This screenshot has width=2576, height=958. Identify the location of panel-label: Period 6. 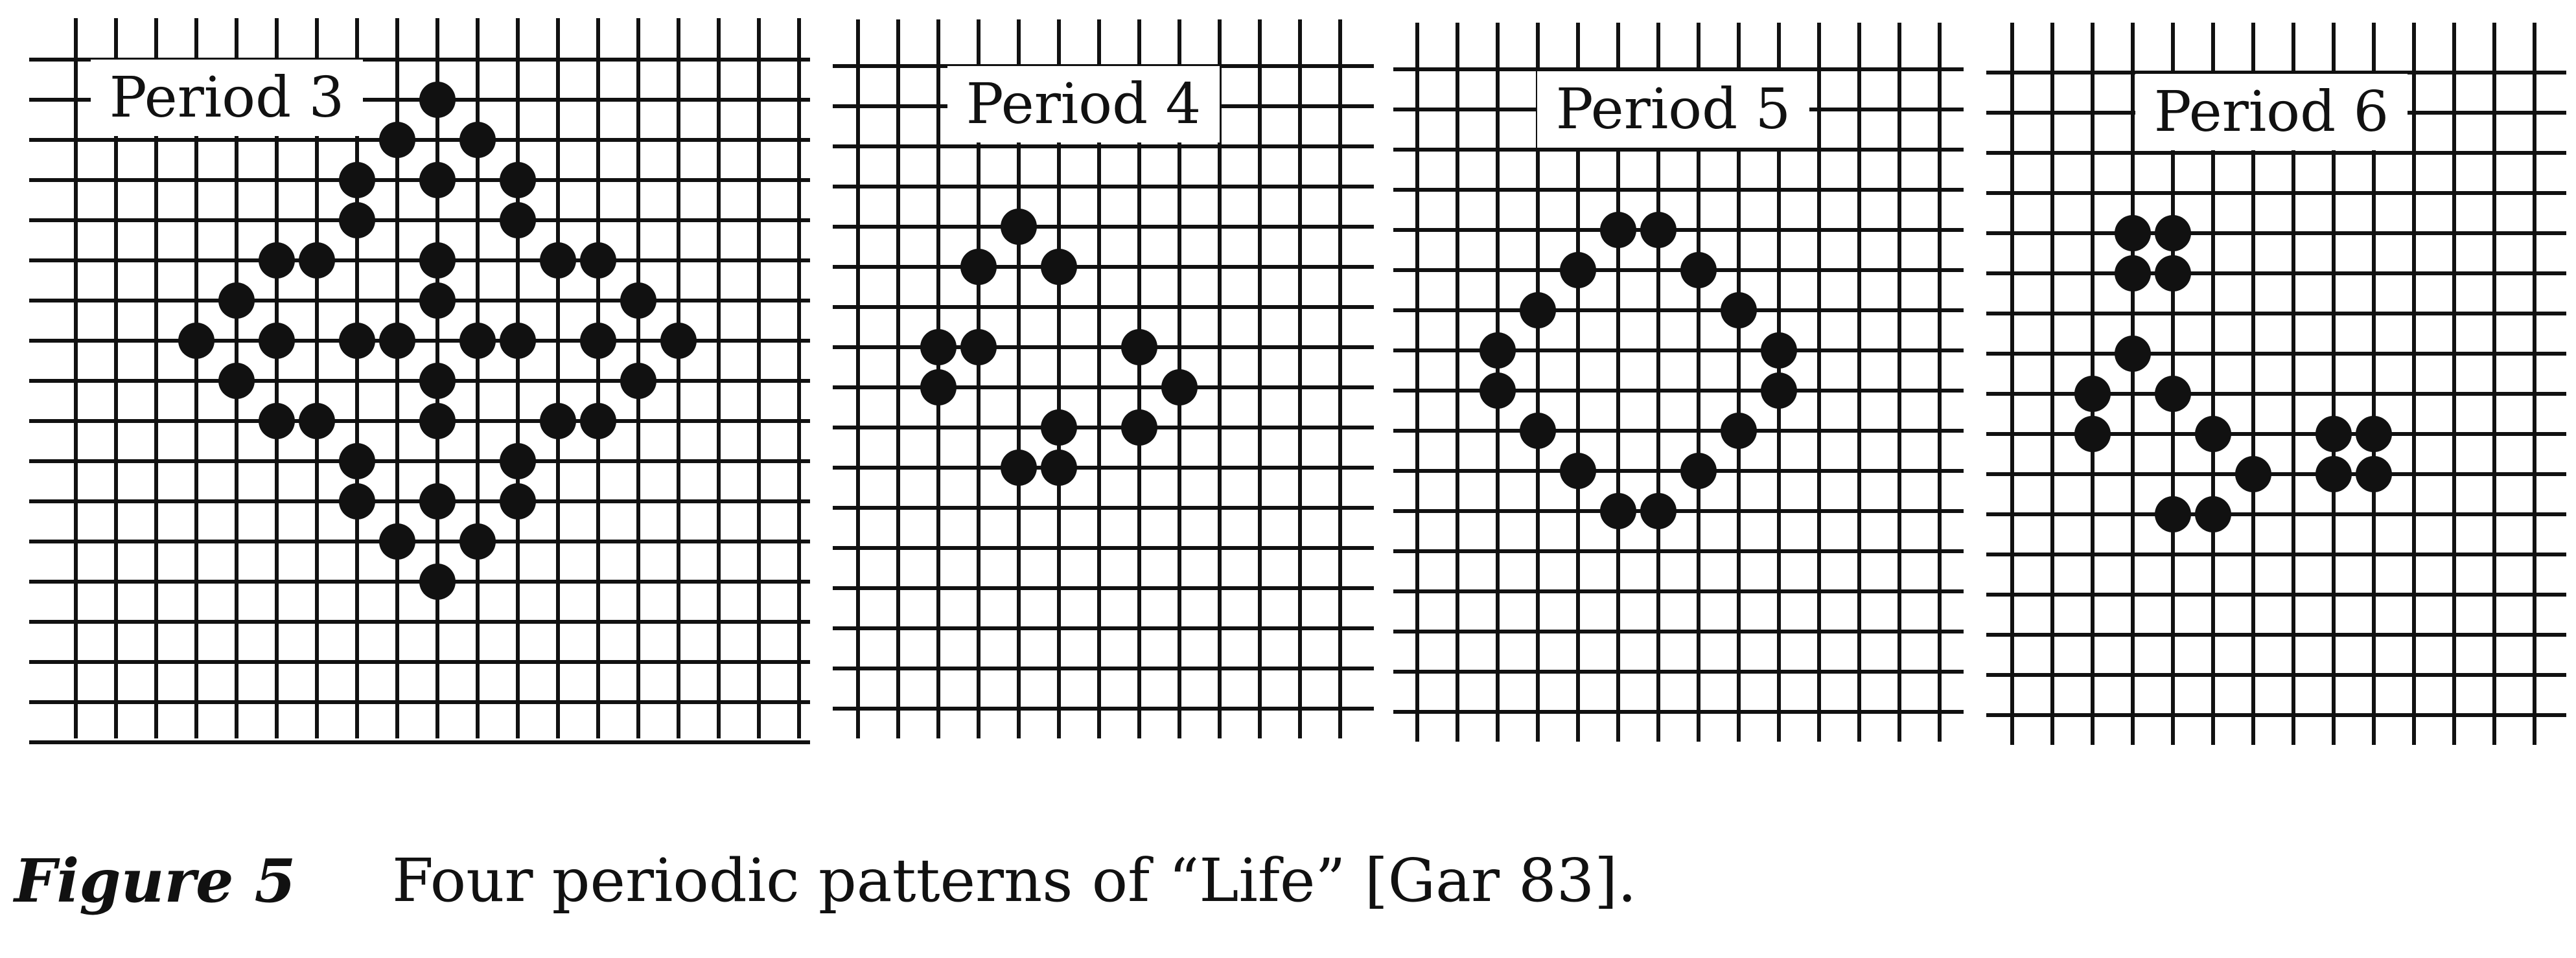
(2271, 112).